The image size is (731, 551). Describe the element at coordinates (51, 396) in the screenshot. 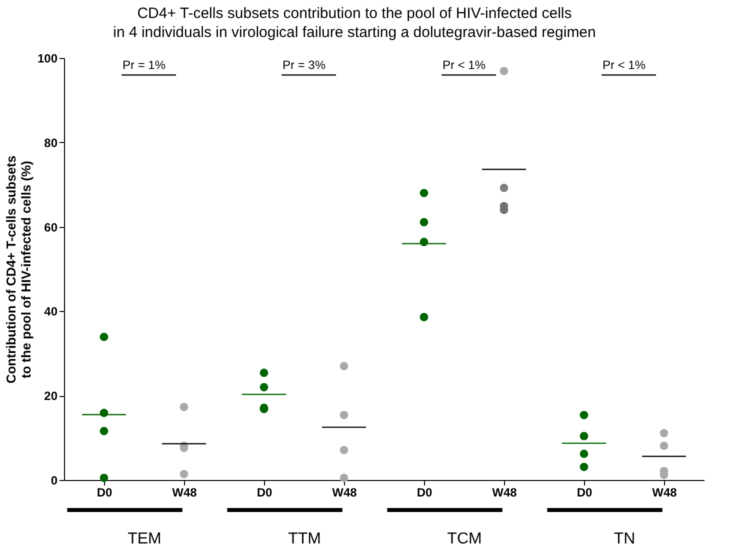

I see `y-tick-label: 20` at that location.